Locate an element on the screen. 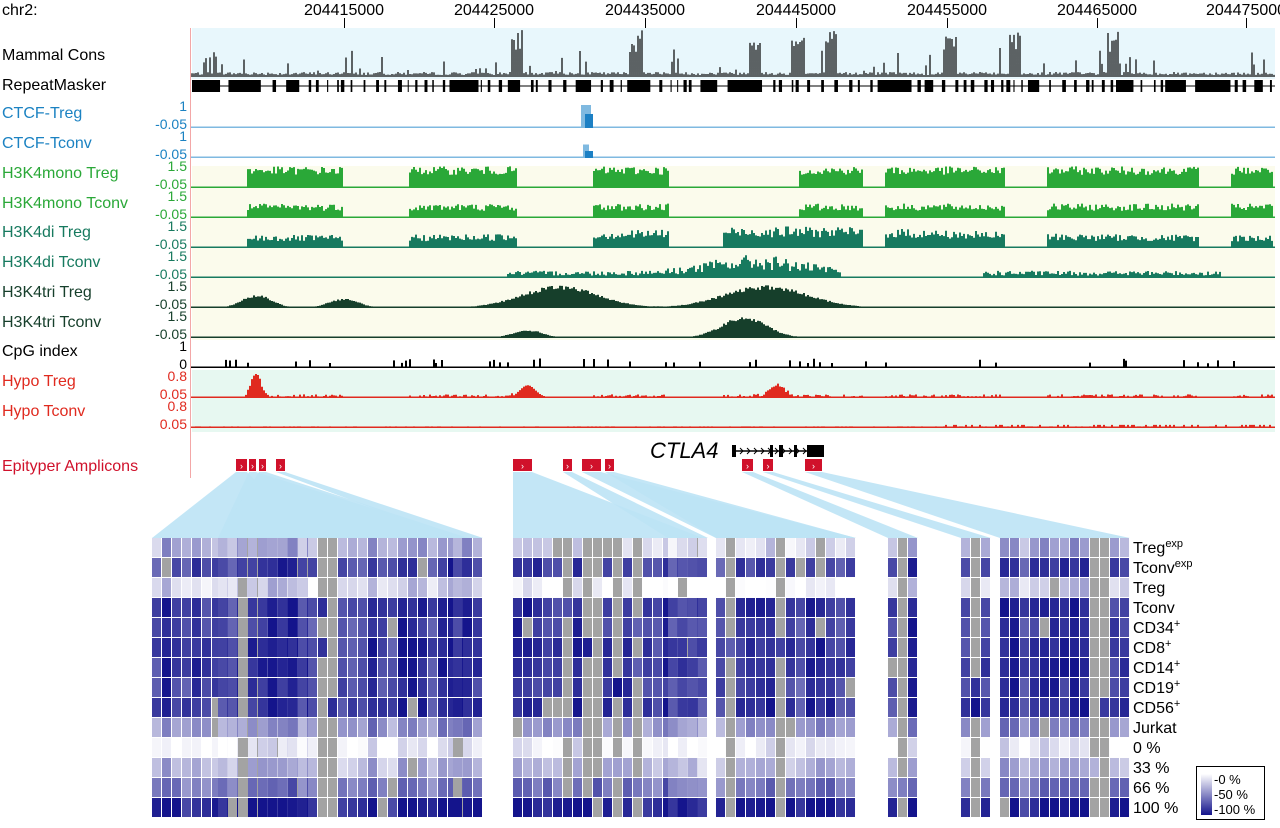  strand-arrow is located at coordinates (790, 451).